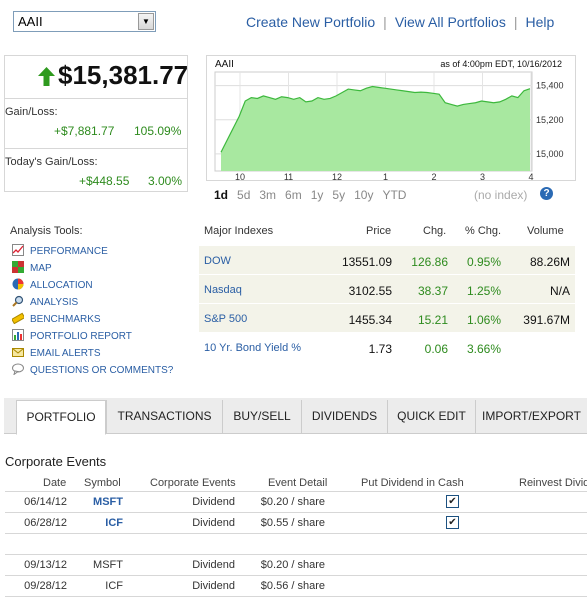  I want to click on analysis-tool-benchmarks: BENCHMARKS, so click(56, 319).